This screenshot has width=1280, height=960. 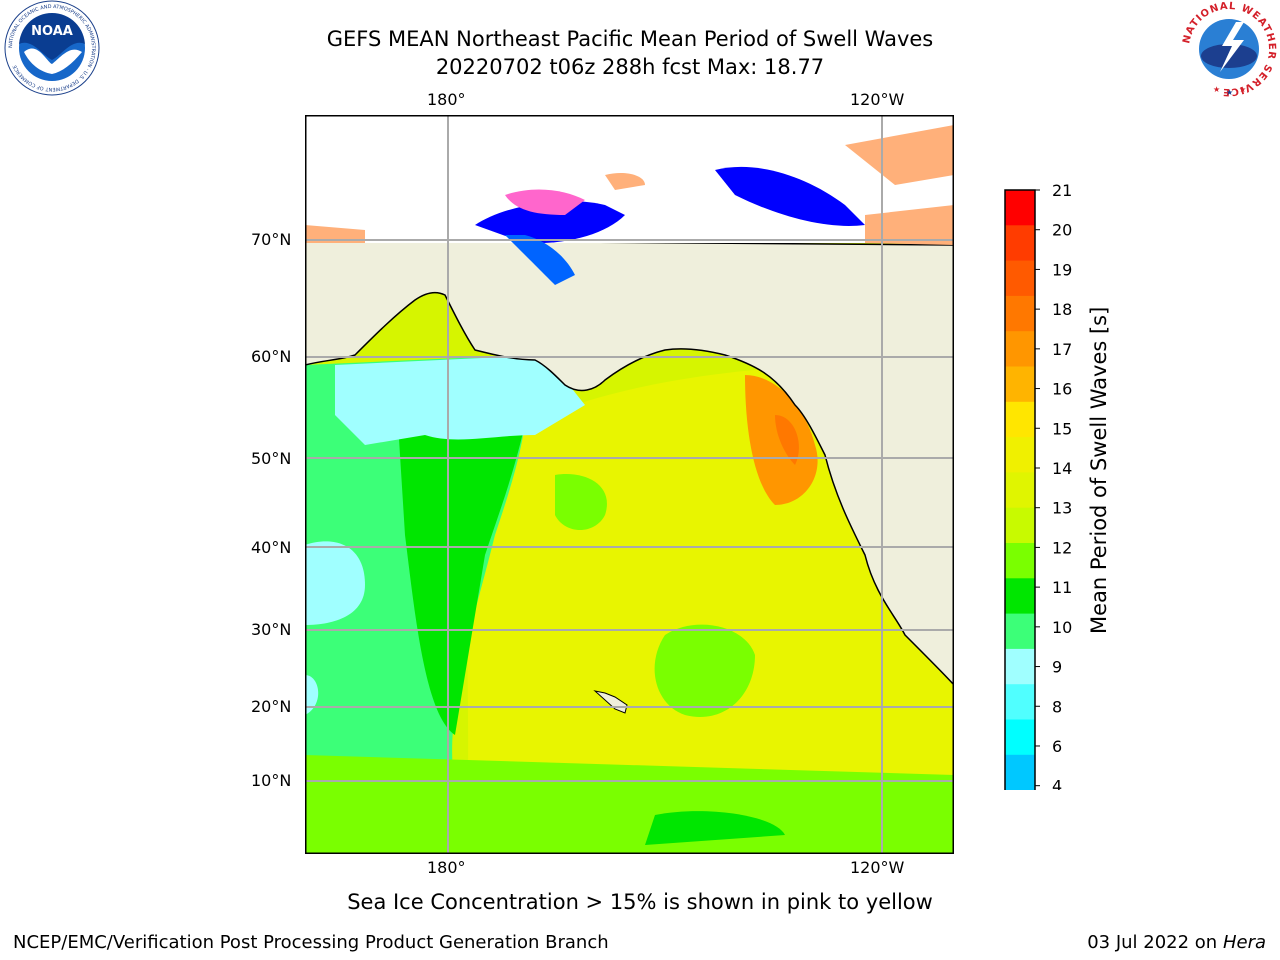 What do you see at coordinates (271, 239) in the screenshot?
I see `lat-tick-70n: 70°N` at bounding box center [271, 239].